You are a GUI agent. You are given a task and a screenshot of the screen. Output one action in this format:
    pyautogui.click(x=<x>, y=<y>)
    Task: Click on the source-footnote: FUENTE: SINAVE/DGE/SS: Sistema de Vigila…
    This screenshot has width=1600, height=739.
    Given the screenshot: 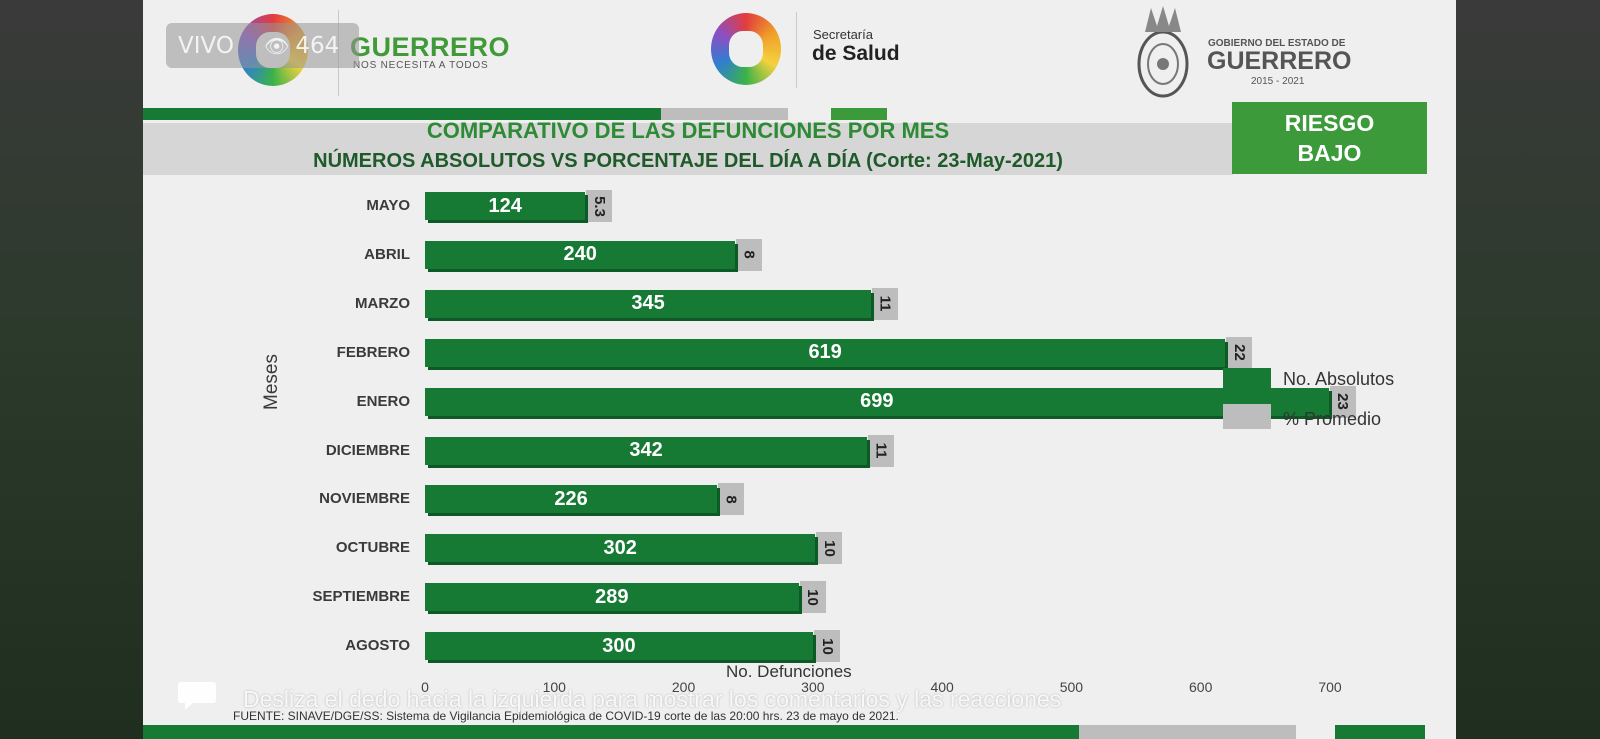 What is the action you would take?
    pyautogui.click(x=566, y=716)
    